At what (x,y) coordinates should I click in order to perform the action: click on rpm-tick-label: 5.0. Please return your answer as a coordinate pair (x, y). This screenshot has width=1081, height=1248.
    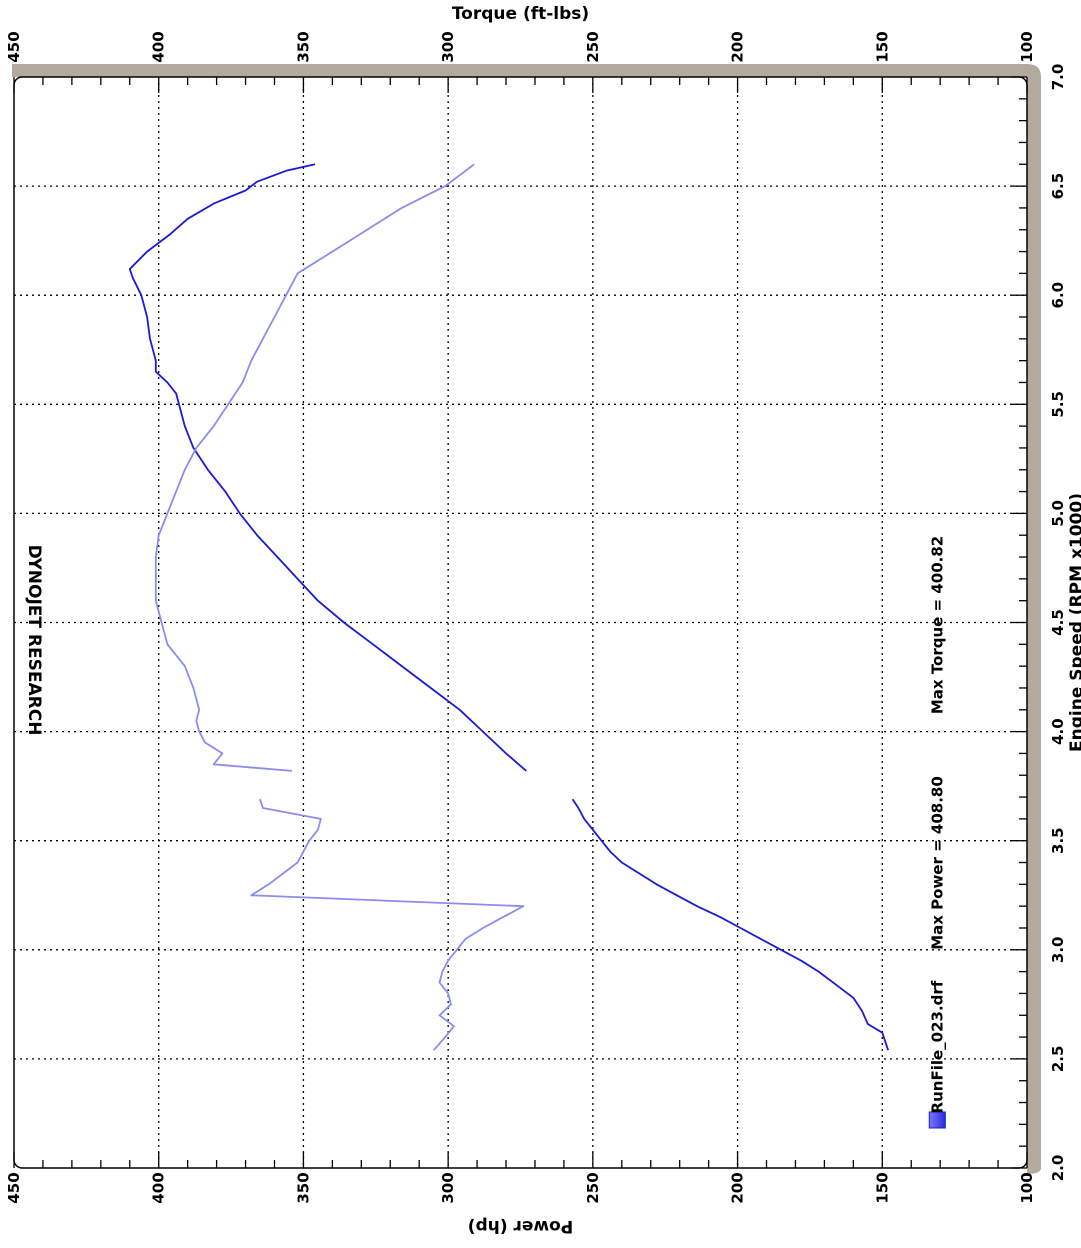
    Looking at the image, I should click on (1058, 513).